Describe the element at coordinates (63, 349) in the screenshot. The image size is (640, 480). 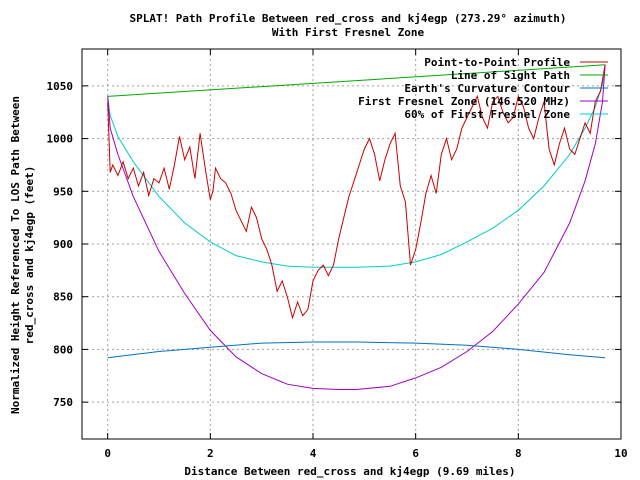
I see `y-tick-label: 800` at that location.